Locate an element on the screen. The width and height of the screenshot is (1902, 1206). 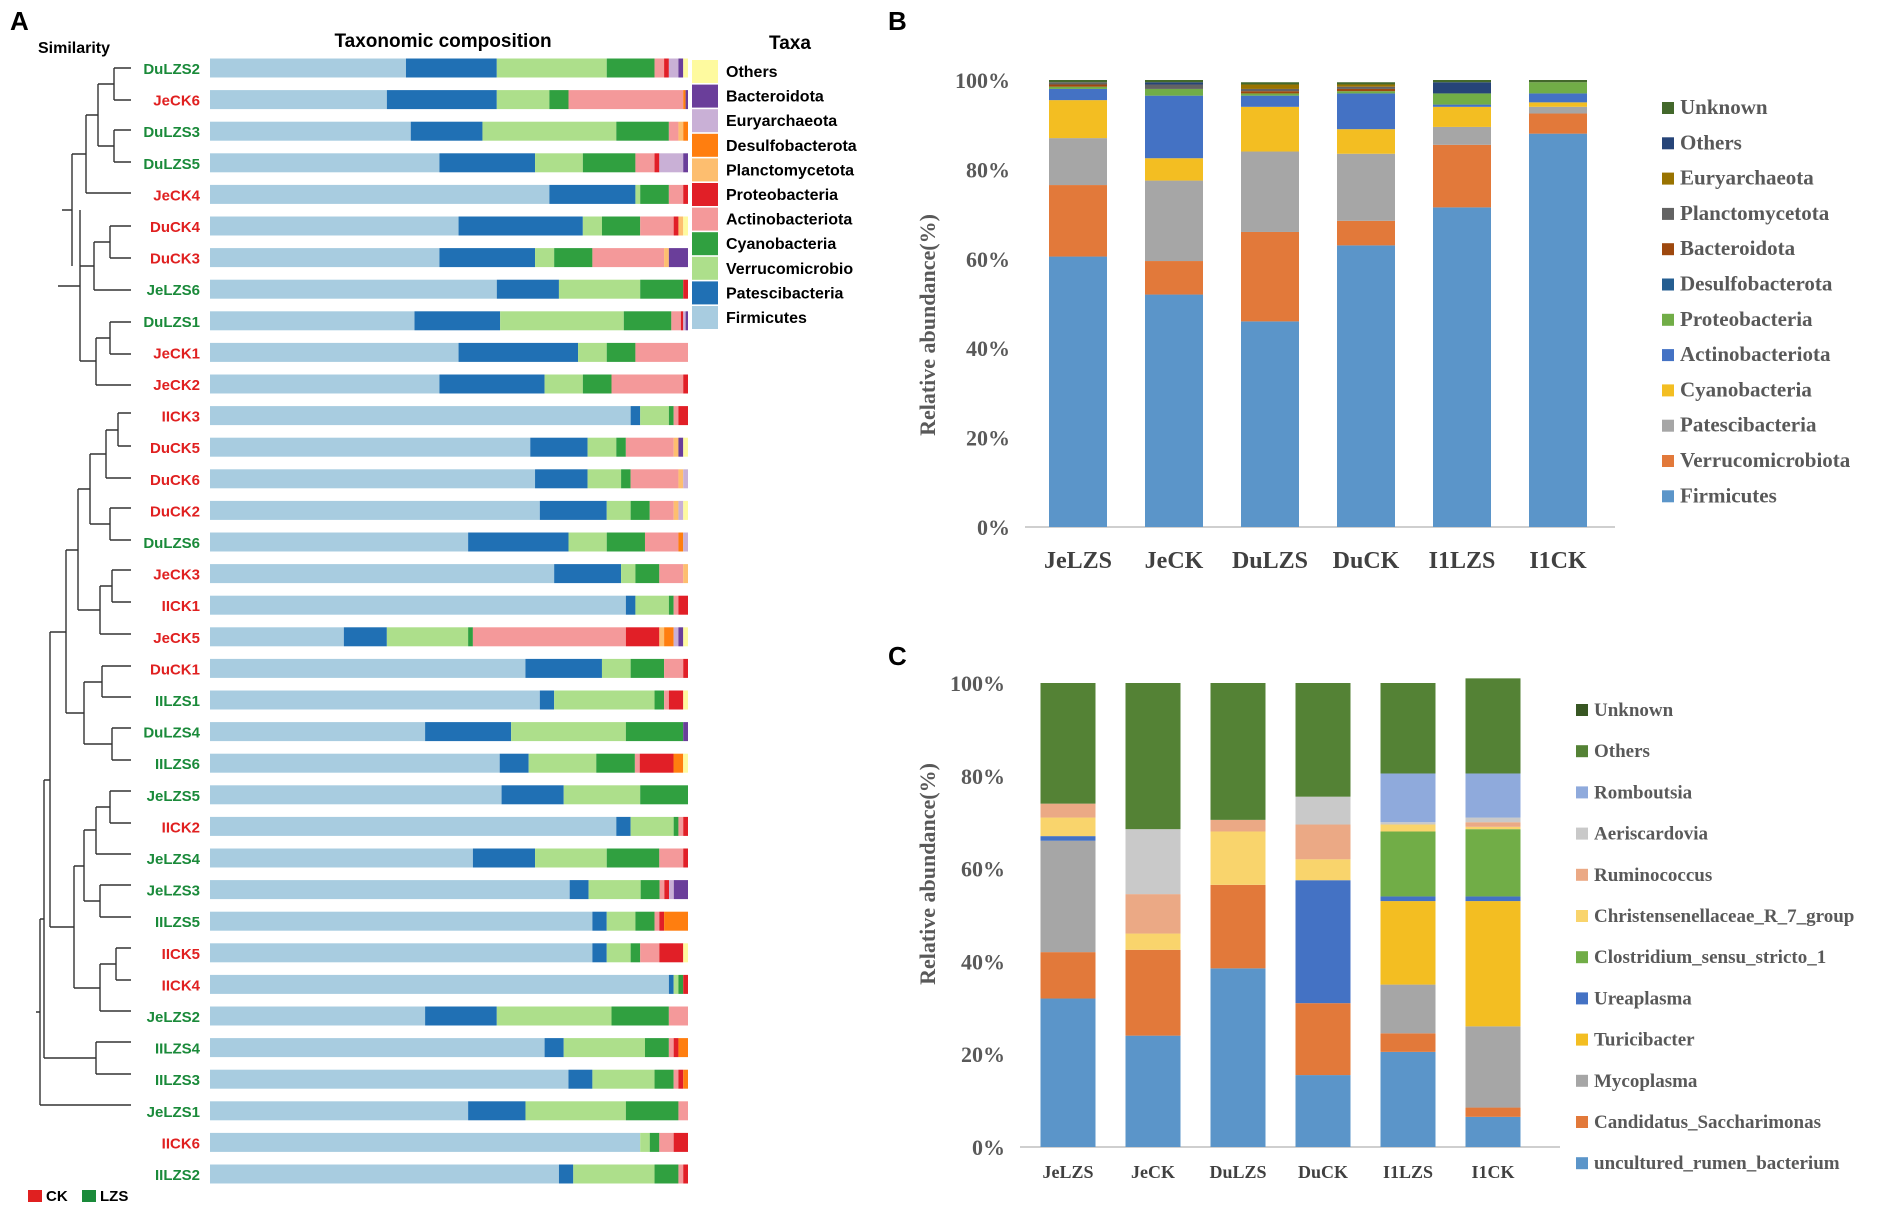
b-legend-label-actinobacteriota: Actinobacteriota is located at coordinates (1755, 354).